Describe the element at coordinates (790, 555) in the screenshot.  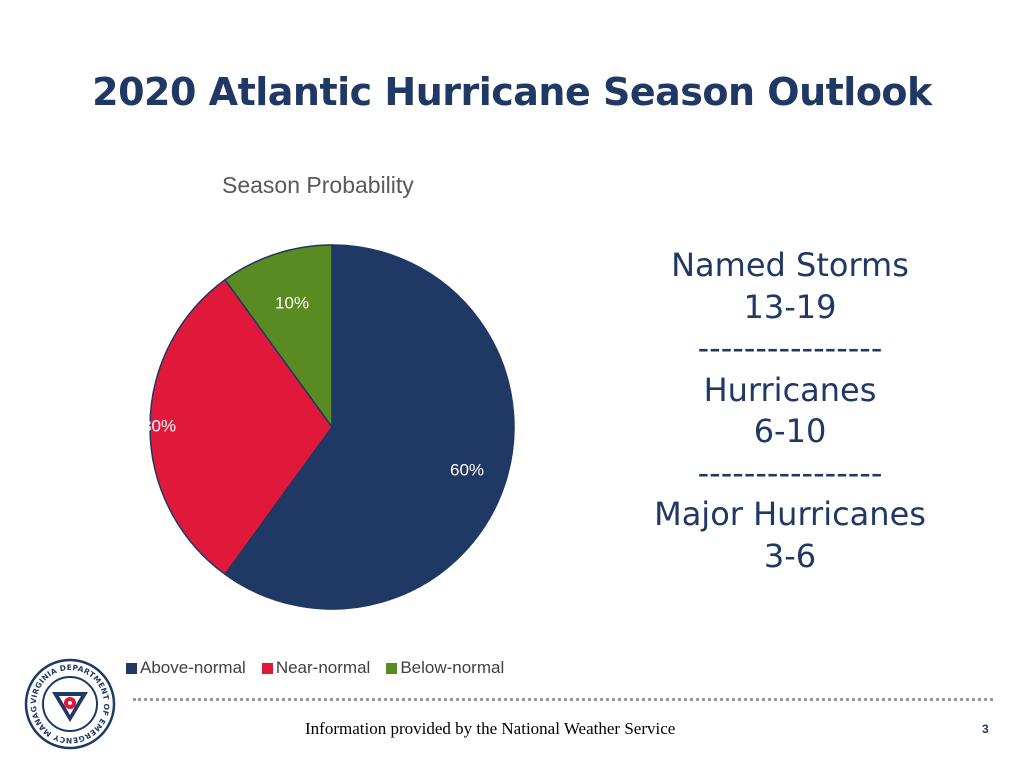
I see `stats-major-hurricanes-range: 3-6` at that location.